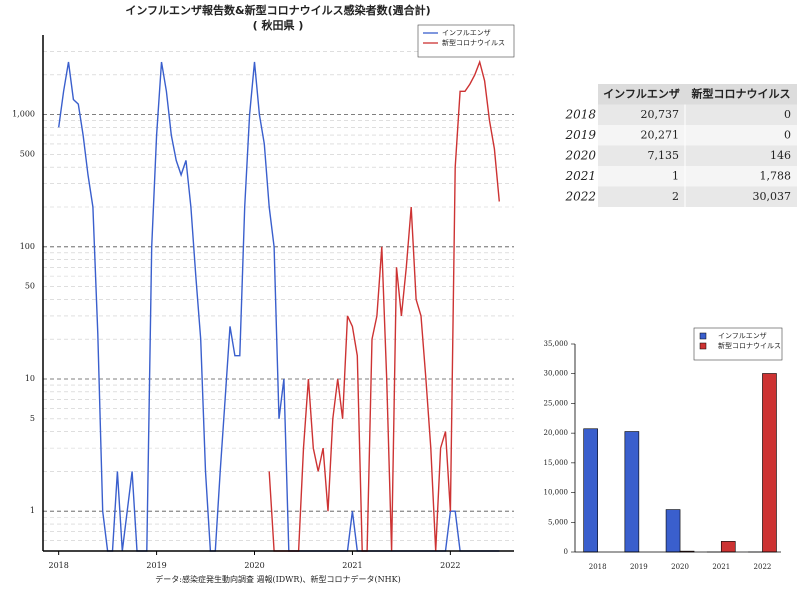 This screenshot has width=800, height=600. Describe the element at coordinates (556, 344) in the screenshot. I see `y-tick-label: 35,000` at that location.